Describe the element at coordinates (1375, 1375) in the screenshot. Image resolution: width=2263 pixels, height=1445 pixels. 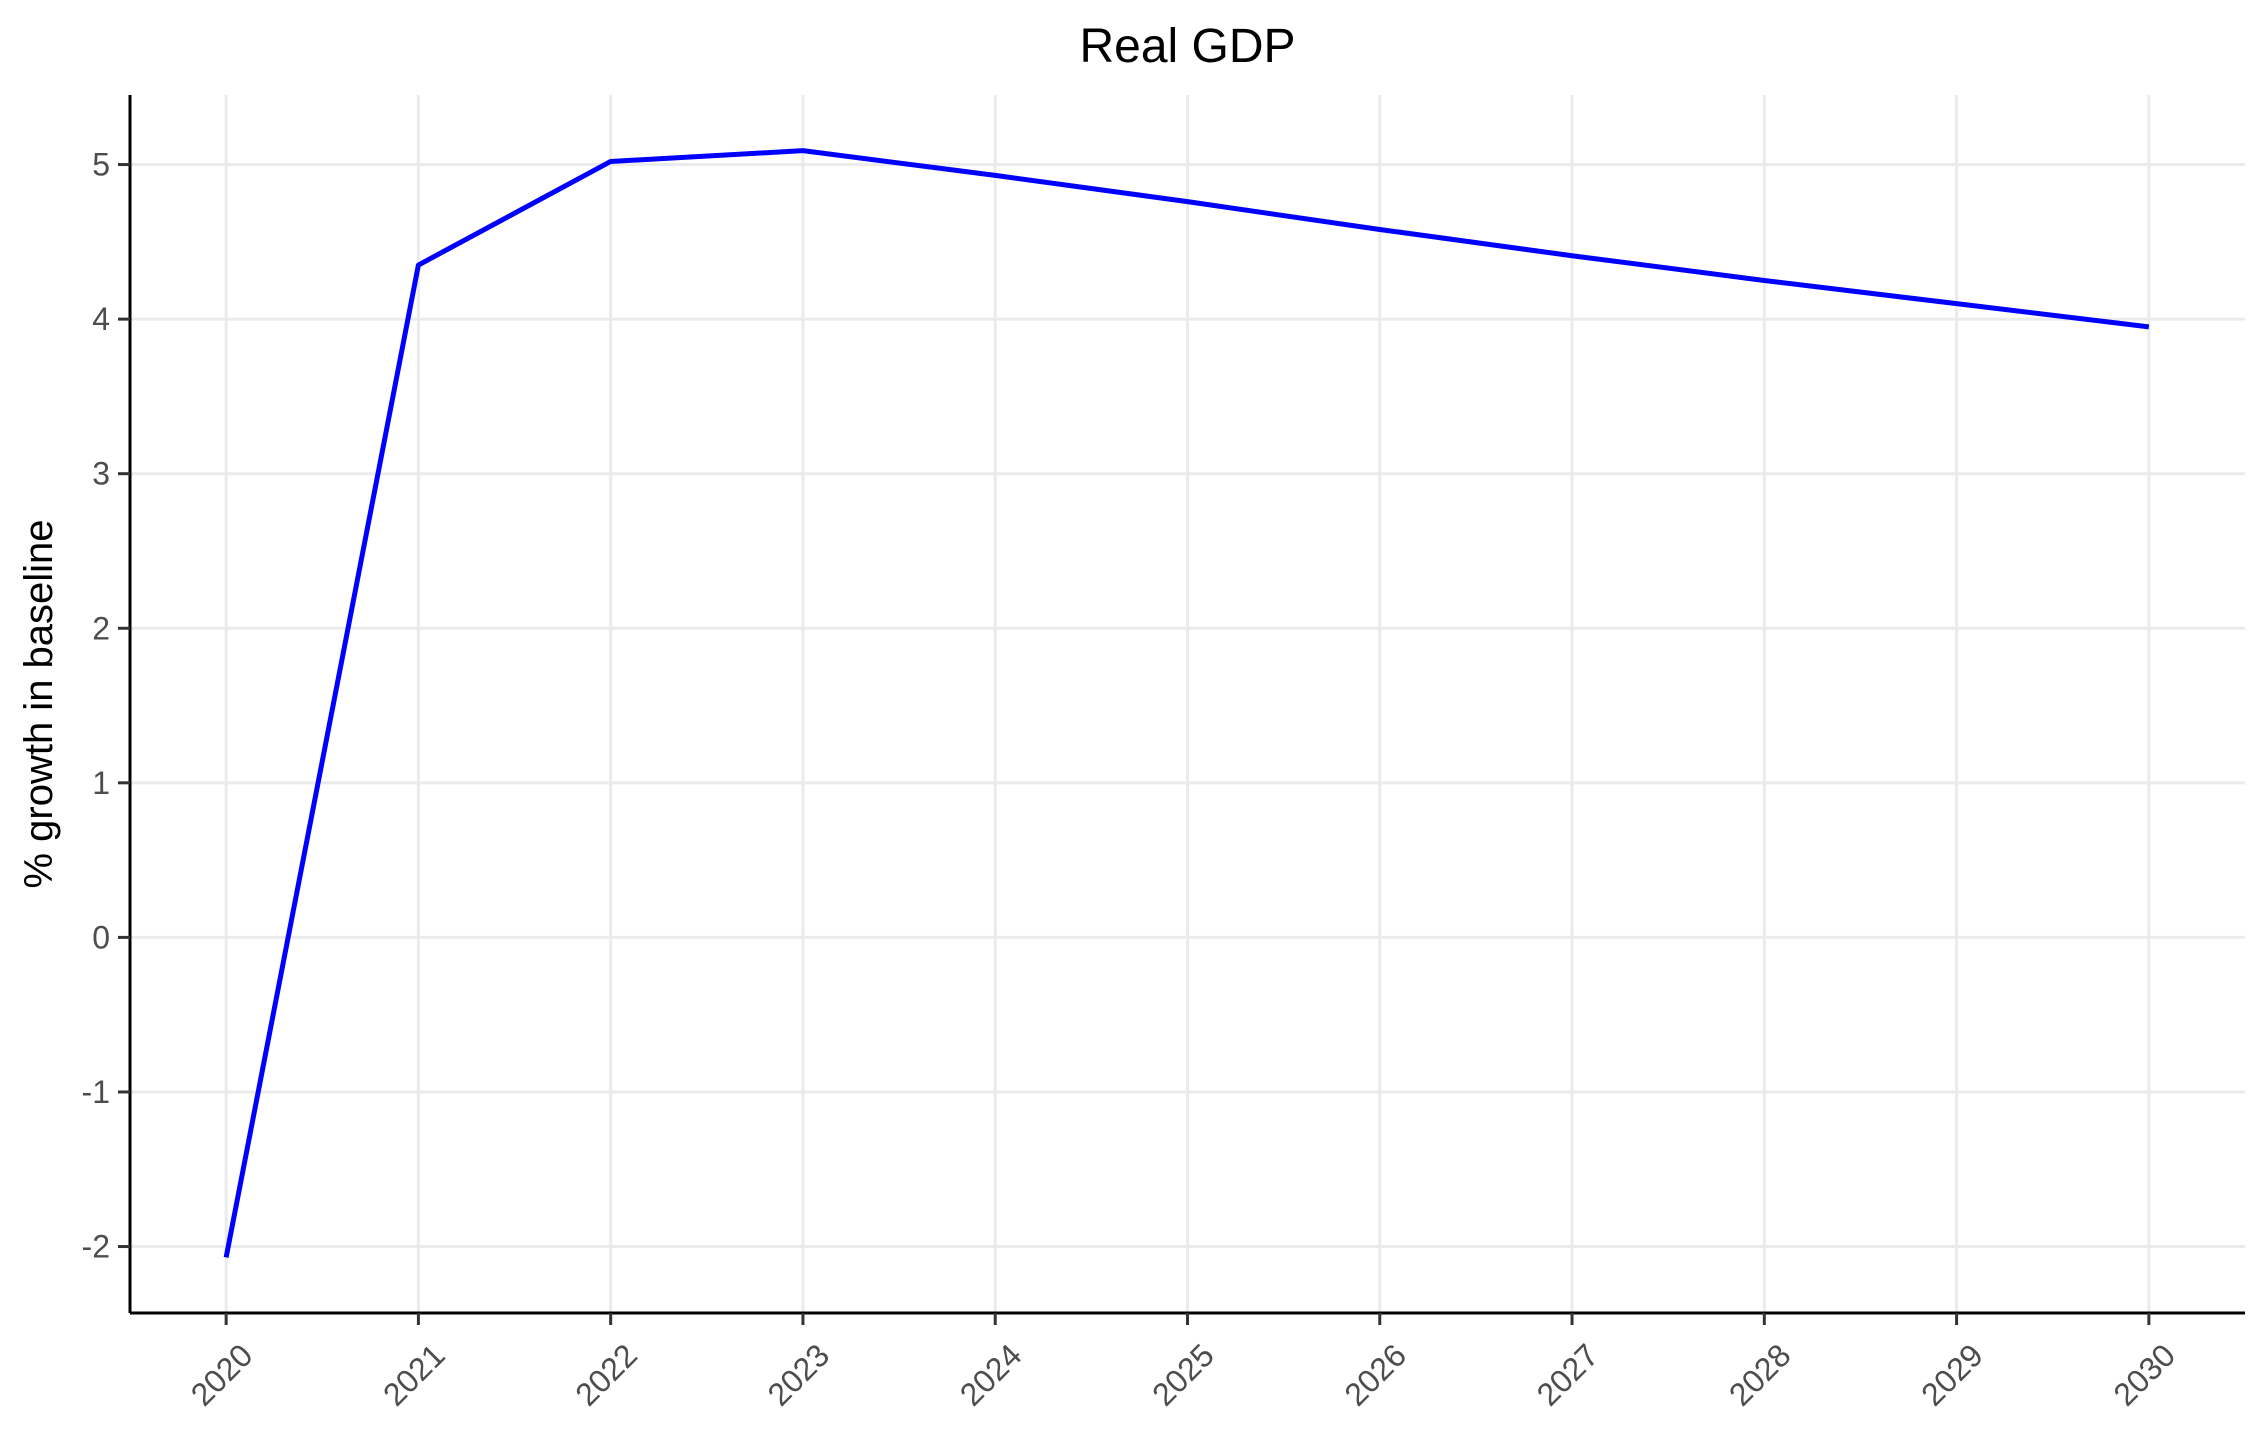
I see `x-tick-label: 2026` at that location.